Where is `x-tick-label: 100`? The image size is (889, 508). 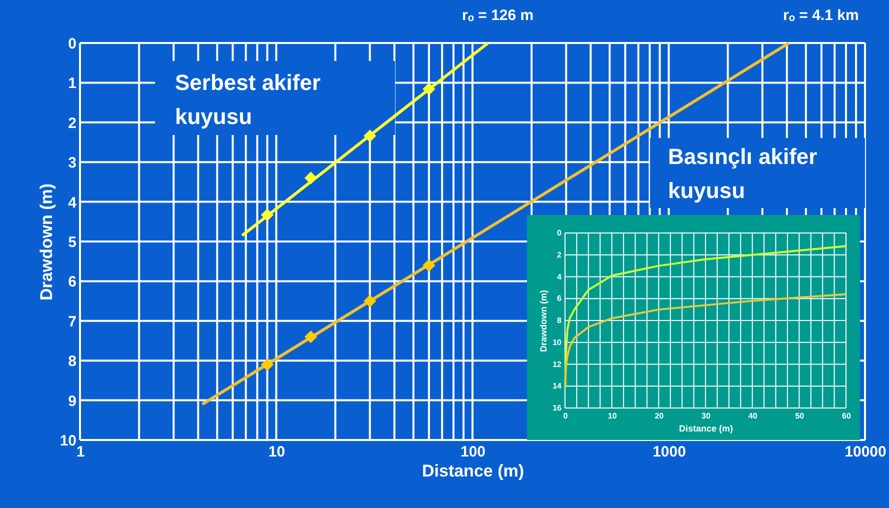
x-tick-label: 100 is located at coordinates (473, 452).